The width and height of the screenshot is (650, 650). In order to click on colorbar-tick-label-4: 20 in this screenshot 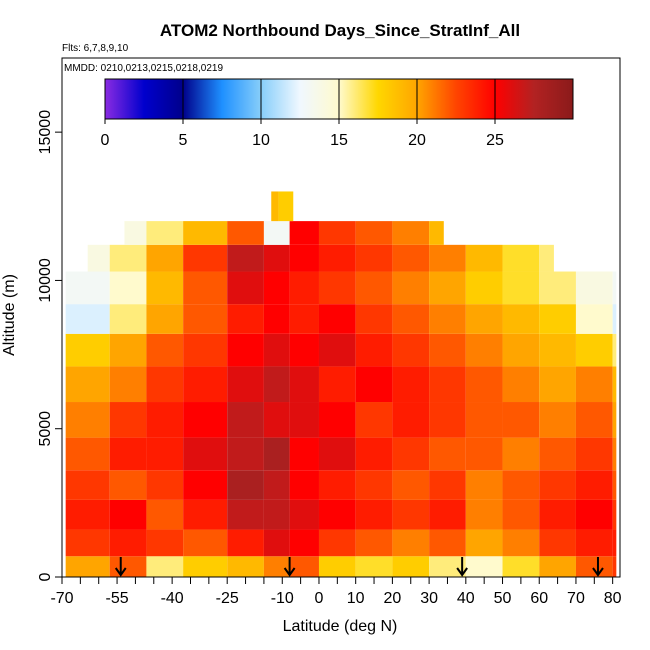, I will do `click(417, 140)`.